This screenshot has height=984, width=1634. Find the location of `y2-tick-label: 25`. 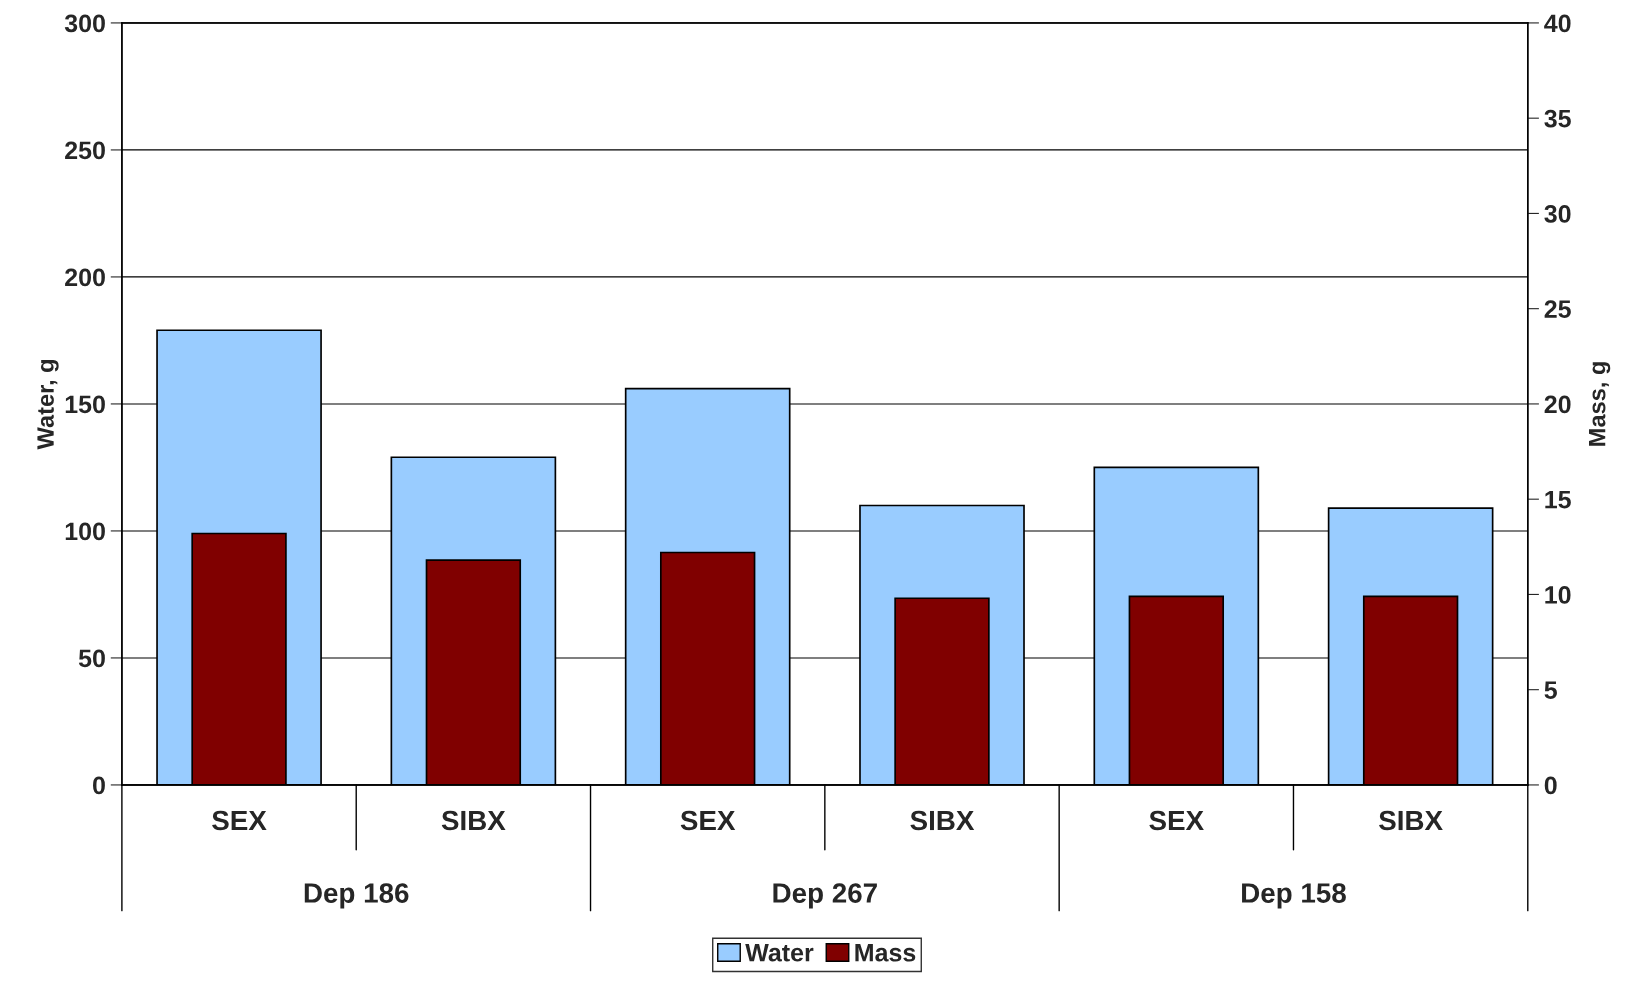

y2-tick-label: 25 is located at coordinates (1557, 309).